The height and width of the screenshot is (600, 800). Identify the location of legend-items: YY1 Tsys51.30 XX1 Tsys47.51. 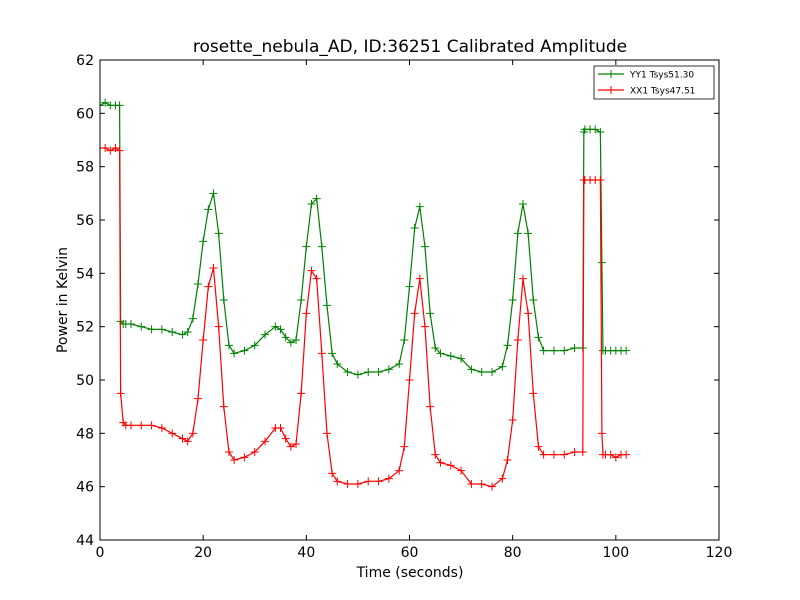
(646, 83).